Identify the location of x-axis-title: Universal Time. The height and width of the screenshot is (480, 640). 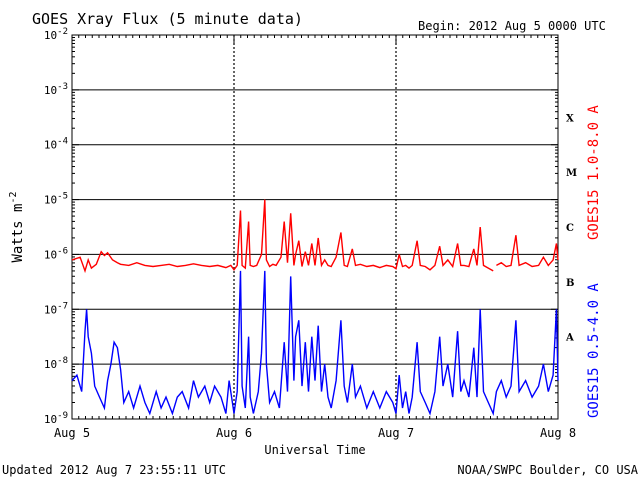
(314, 450).